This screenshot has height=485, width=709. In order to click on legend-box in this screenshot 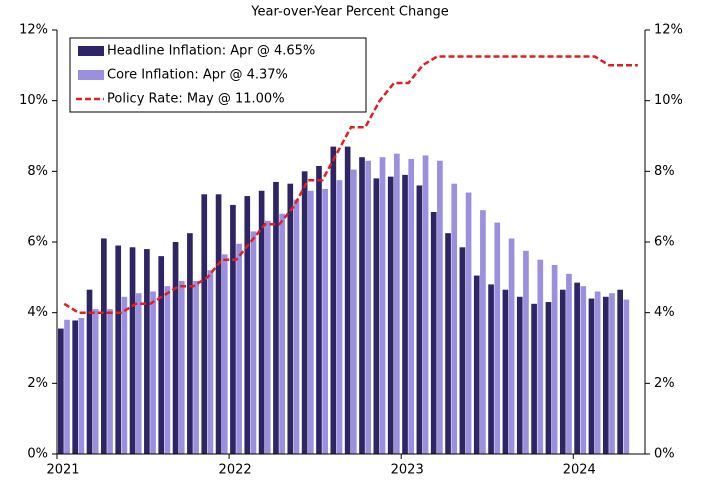, I will do `click(218, 75)`.